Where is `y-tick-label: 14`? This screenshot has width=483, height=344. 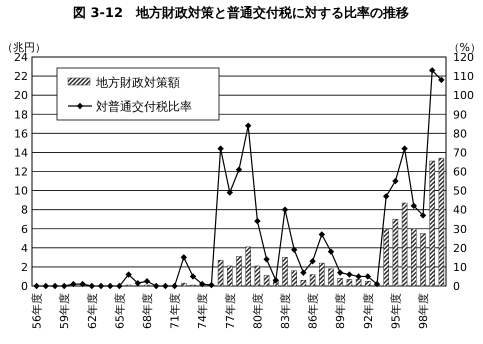
y-tick-label: 14 is located at coordinates (21, 153).